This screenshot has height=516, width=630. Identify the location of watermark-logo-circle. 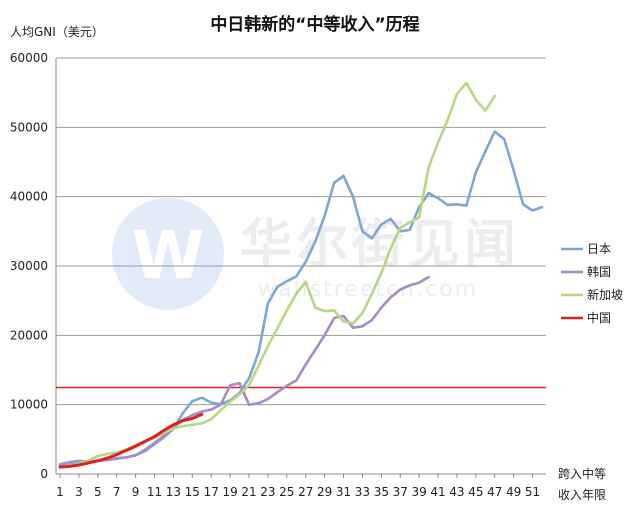
(168, 254).